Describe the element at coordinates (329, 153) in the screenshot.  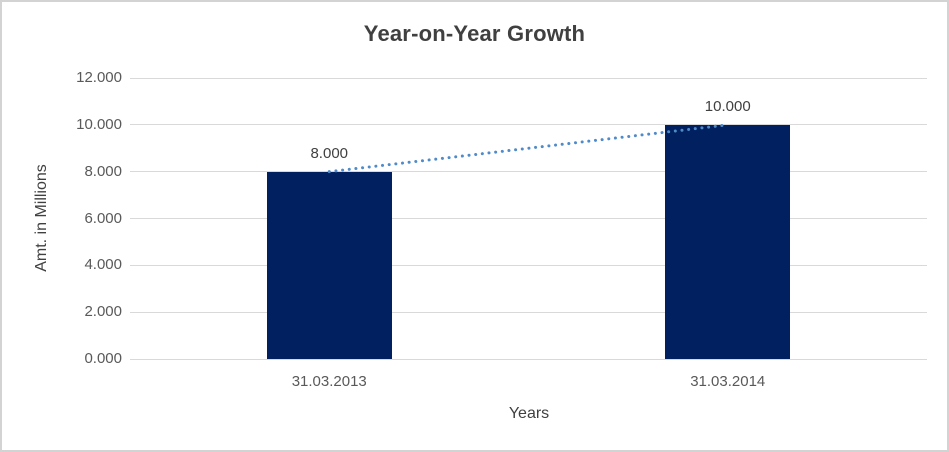
I see `bar-data-label: 8.000` at that location.